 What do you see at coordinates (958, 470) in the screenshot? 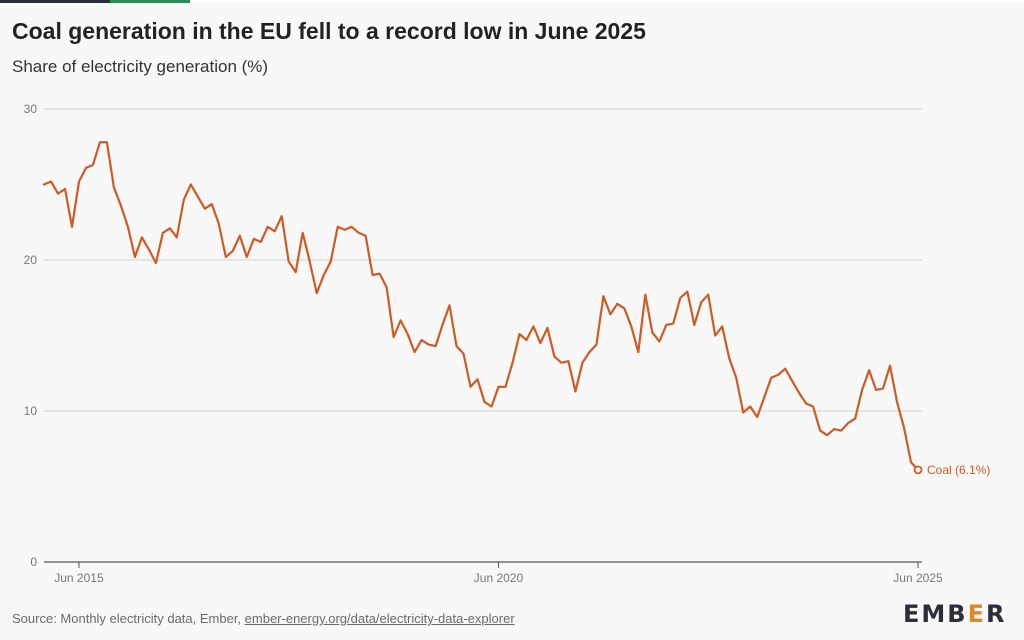
I see `series-end-label: Coal (6.1%)` at bounding box center [958, 470].